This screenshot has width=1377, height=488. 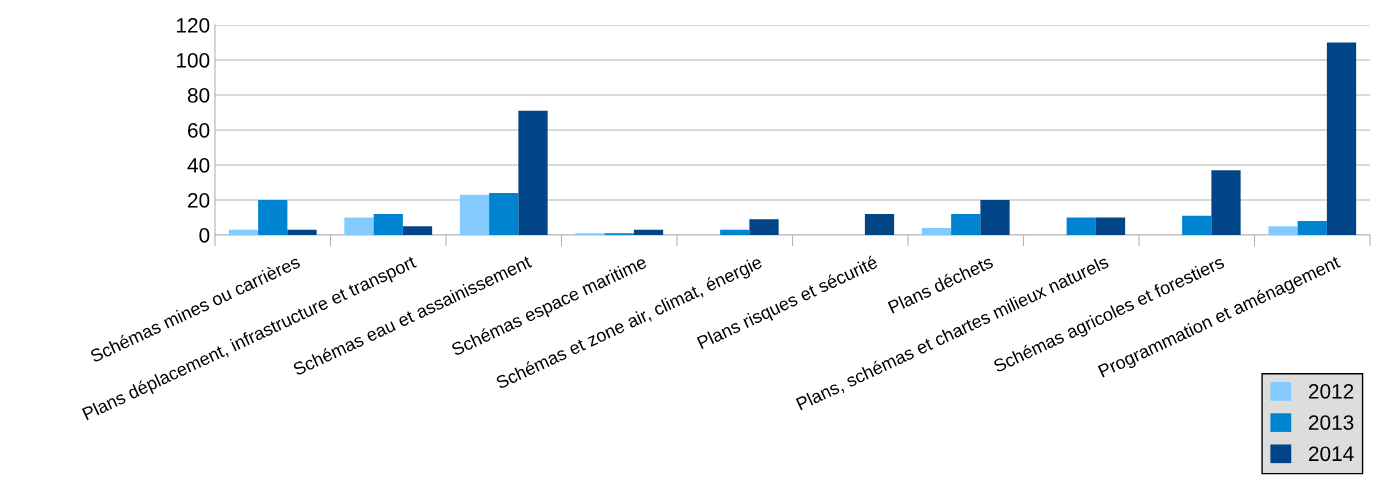 I want to click on y-tick-label: 20, so click(x=199, y=200).